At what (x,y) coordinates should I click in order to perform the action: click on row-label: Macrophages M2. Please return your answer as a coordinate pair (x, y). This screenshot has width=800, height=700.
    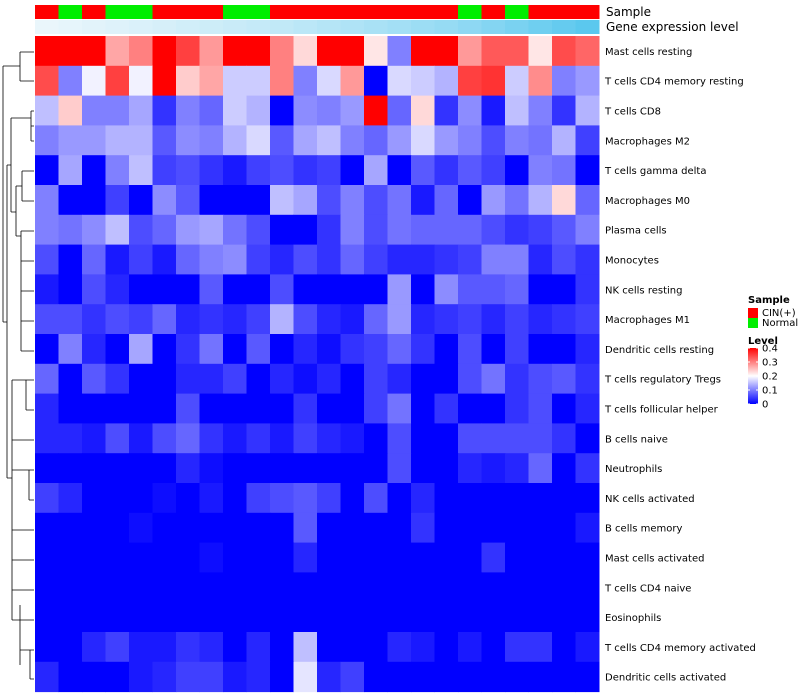
    Looking at the image, I should click on (647, 141).